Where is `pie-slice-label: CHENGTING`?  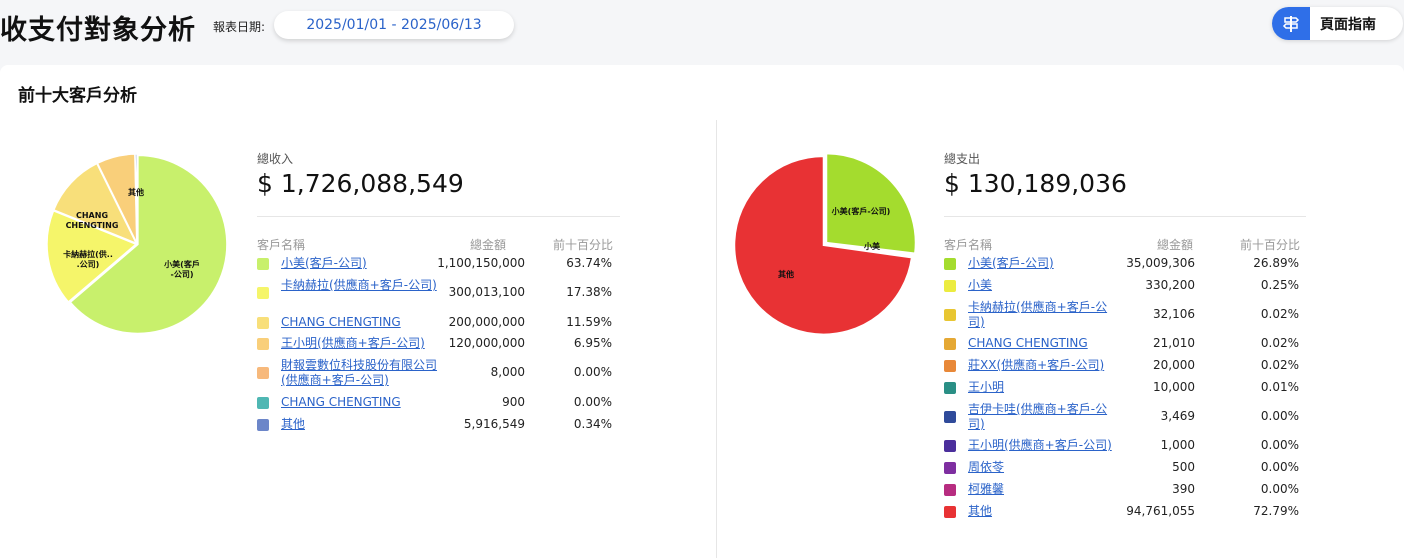
pie-slice-label: CHENGTING is located at coordinates (92, 225).